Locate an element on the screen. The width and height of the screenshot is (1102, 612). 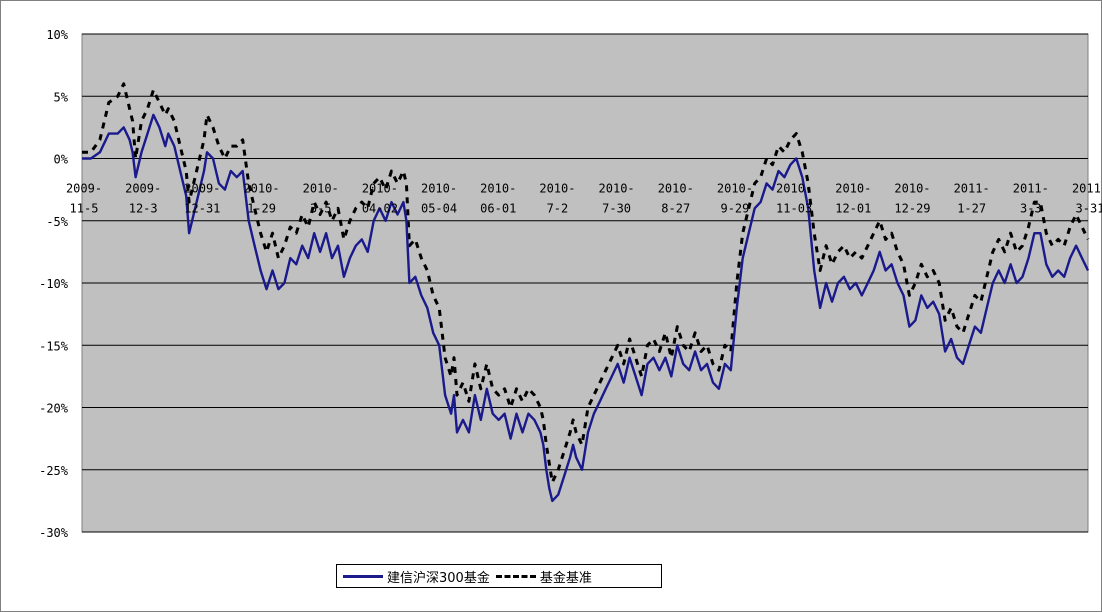
x-tick-label: 2010-12-29 is located at coordinates (912, 199).